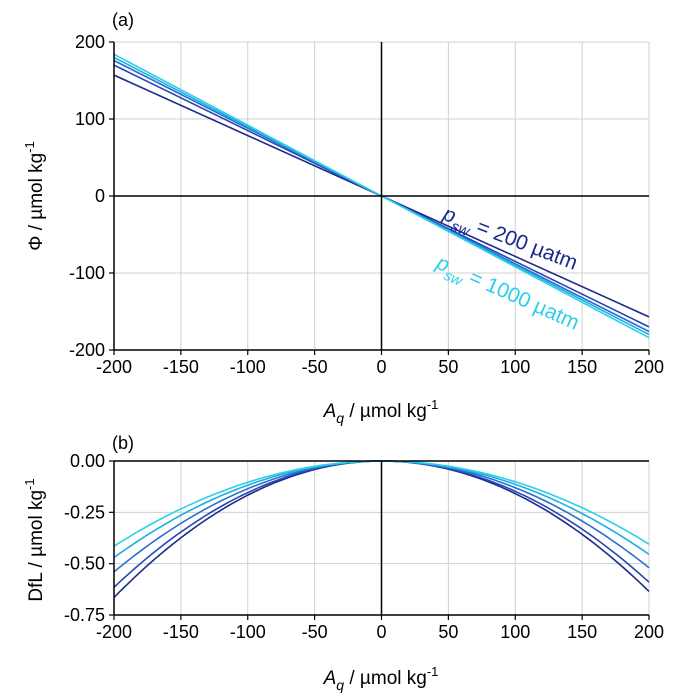 Image resolution: width=673 pixels, height=697 pixels. I want to click on panel-a-ytick-label: 0, so click(100, 196).